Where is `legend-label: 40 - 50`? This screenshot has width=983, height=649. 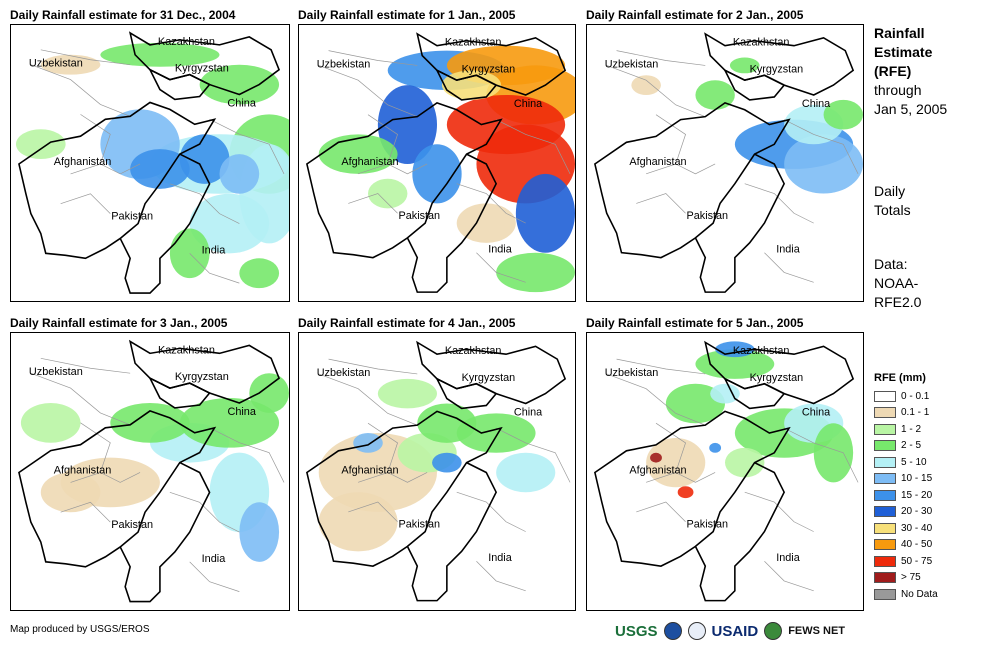 legend-label: 40 - 50 is located at coordinates (917, 545).